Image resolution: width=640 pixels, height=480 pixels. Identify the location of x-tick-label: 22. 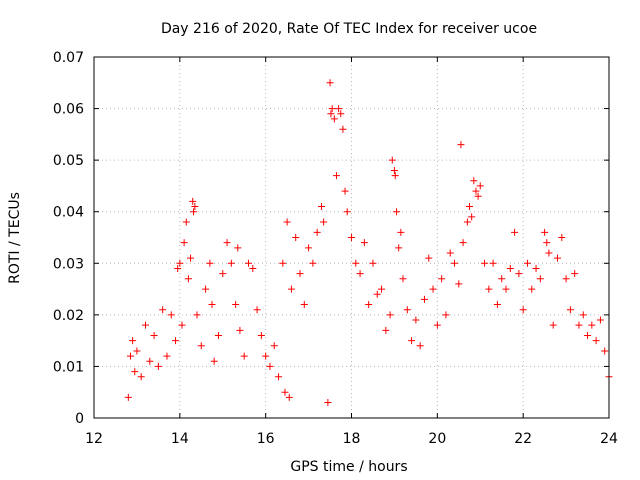
(523, 439).